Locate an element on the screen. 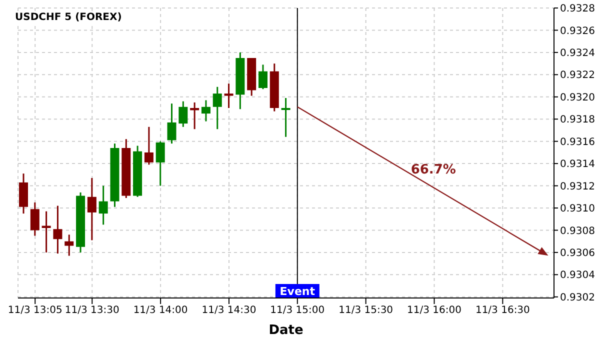 The image size is (600, 340). x-tick-label: 11/3 13:30 is located at coordinates (92, 310).